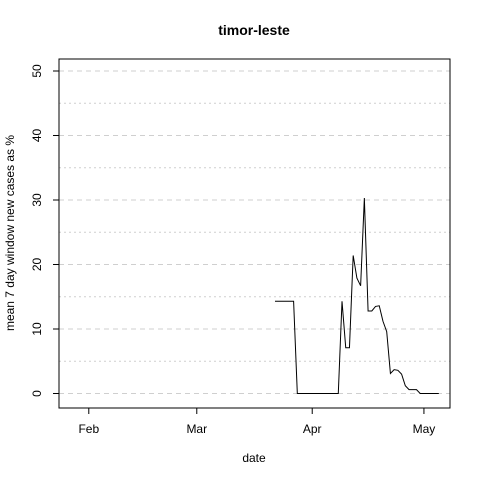 Image resolution: width=480 pixels, height=480 pixels. What do you see at coordinates (254, 30) in the screenshot?
I see `chart-title: timor-leste` at bounding box center [254, 30].